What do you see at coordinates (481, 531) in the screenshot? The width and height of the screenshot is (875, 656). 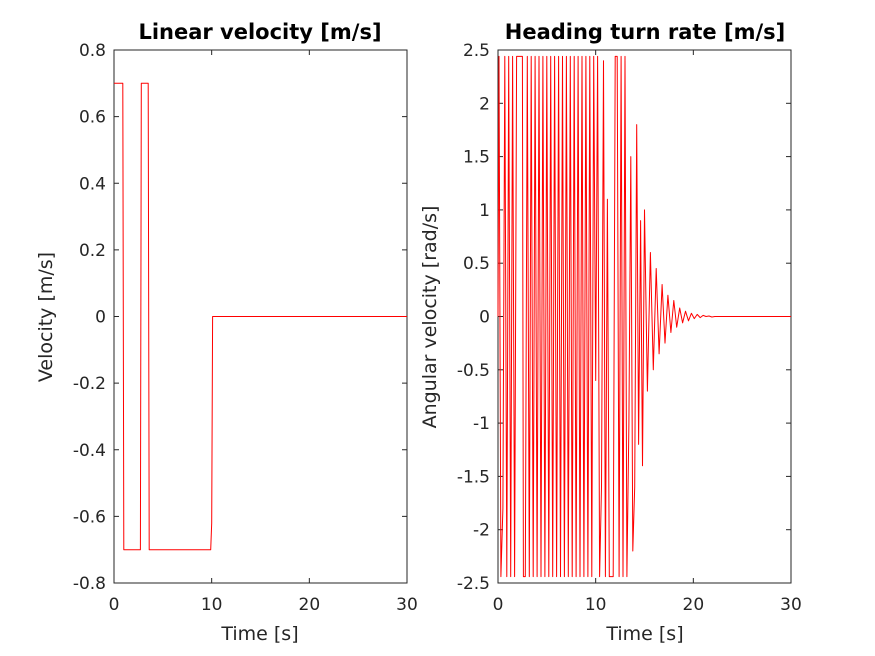 I see `y-tick-label: -2` at bounding box center [481, 531].